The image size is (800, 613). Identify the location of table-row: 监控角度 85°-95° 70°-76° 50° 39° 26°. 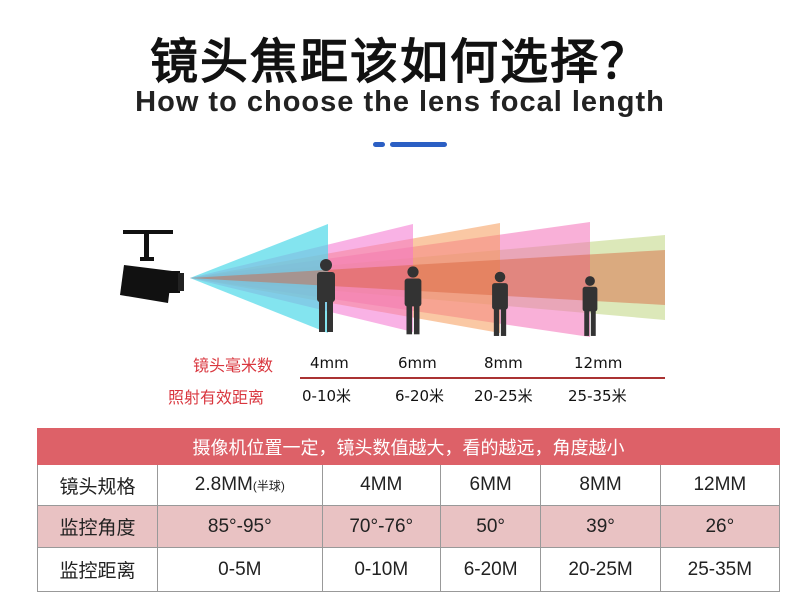
(409, 526).